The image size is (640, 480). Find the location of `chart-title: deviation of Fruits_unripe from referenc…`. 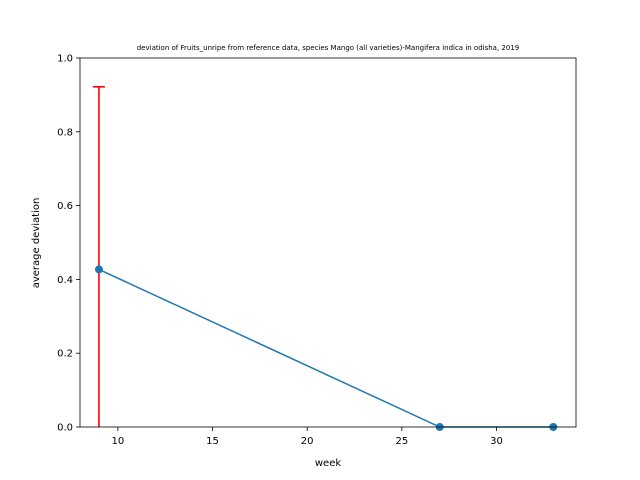

chart-title: deviation of Fruits_unripe from referenc… is located at coordinates (328, 48).